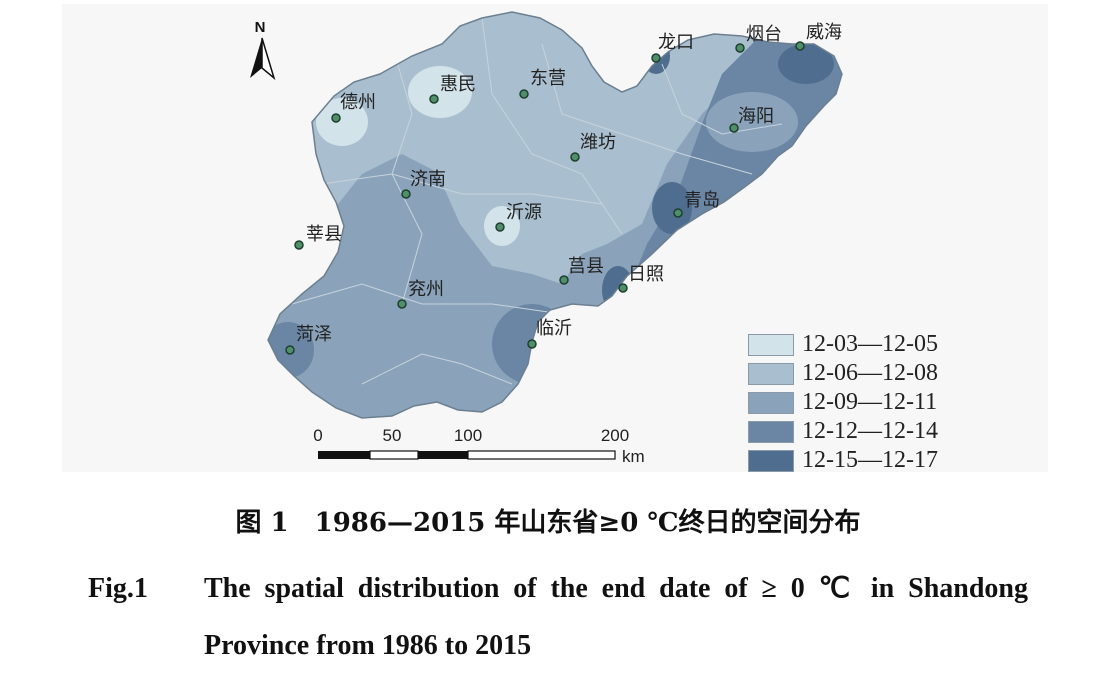 The image size is (1096, 674). I want to click on city-label: 沂源, so click(524, 212).